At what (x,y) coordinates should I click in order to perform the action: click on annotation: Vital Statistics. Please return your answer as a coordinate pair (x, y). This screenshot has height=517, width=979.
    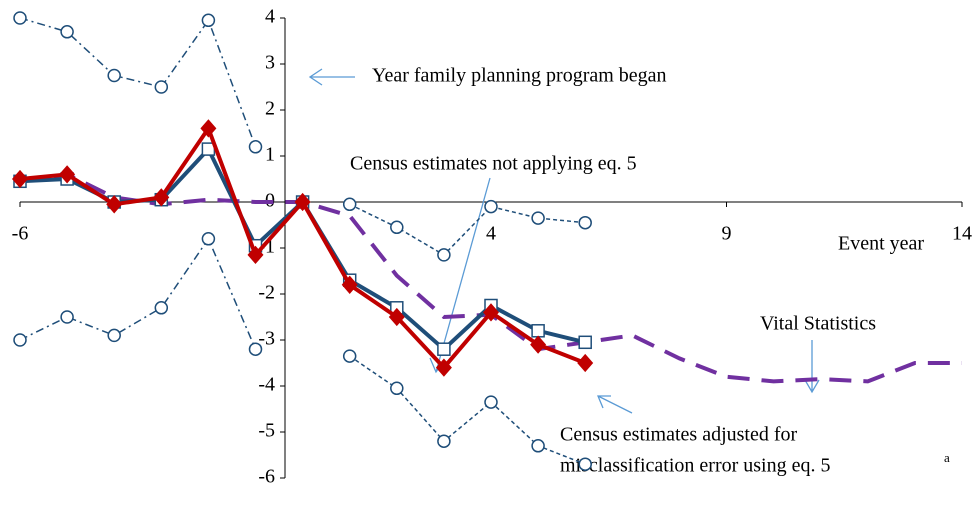
    Looking at the image, I should click on (818, 324).